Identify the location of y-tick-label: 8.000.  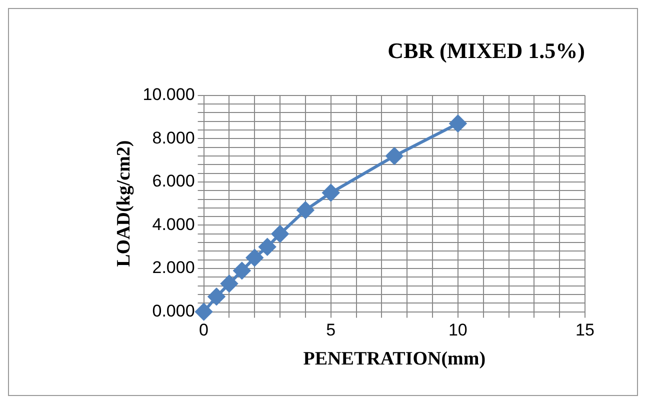
(173, 138).